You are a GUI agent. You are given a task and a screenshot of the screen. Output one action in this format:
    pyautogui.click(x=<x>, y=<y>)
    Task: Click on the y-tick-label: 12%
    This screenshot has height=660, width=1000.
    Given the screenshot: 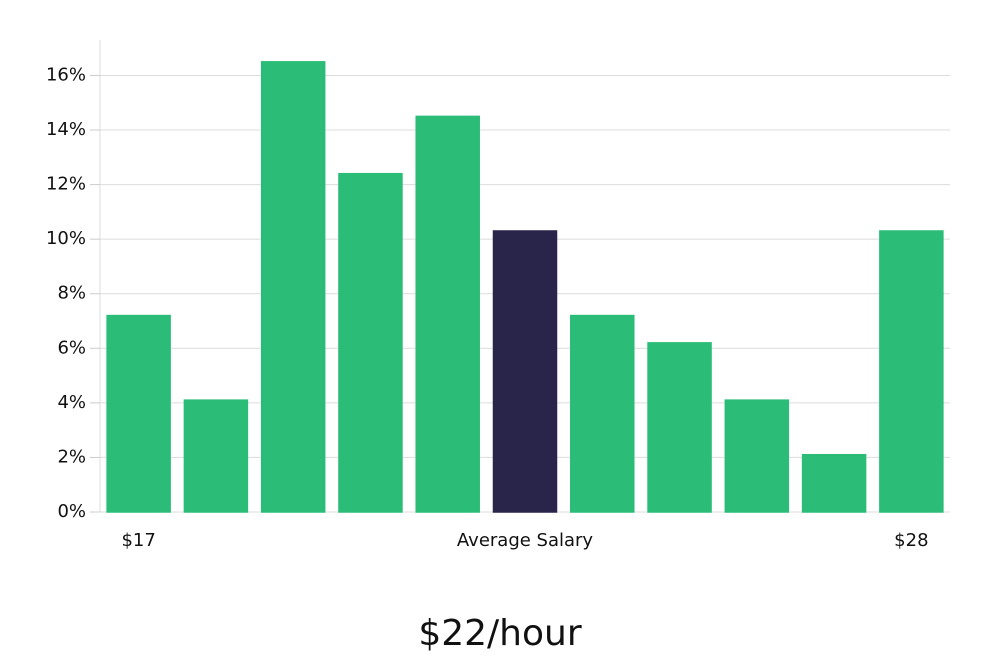 What is the action you would take?
    pyautogui.click(x=66, y=184)
    